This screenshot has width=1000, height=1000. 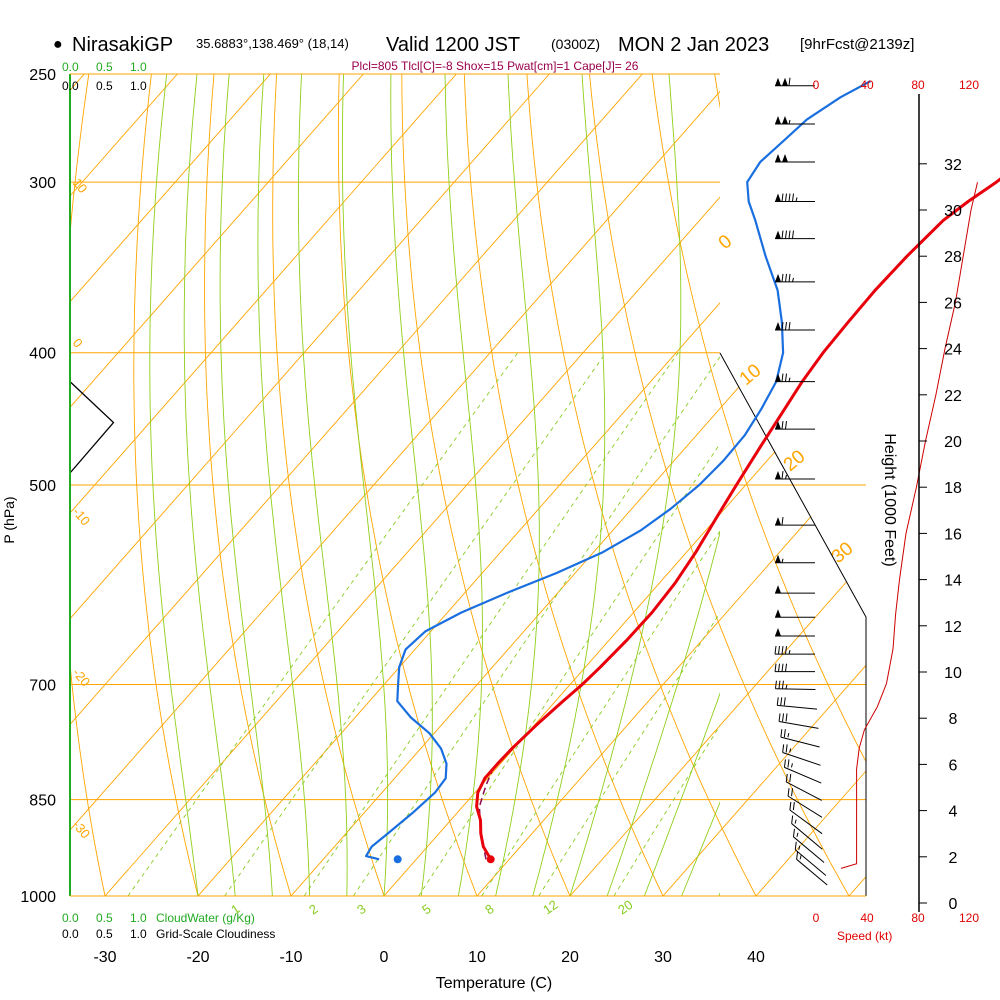 I want to click on temperature-tick-label: -10, so click(x=290, y=957).